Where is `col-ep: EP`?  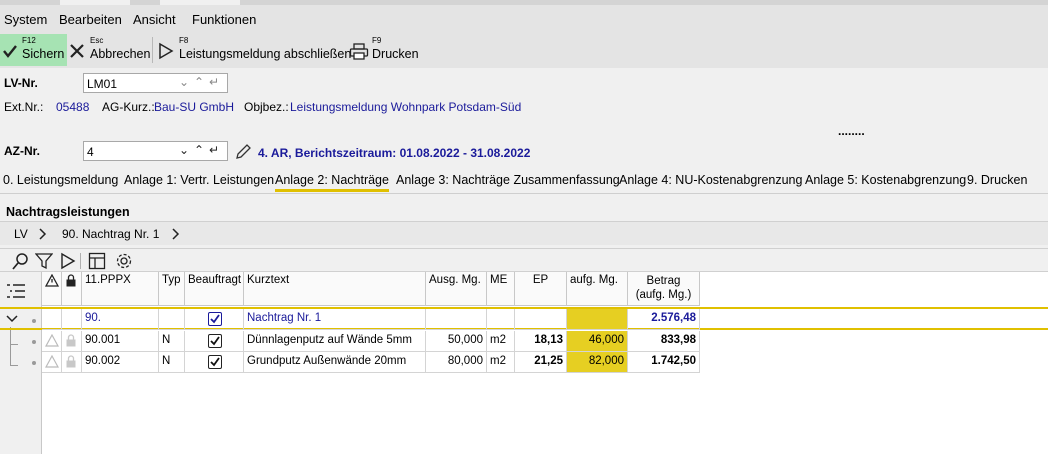
col-ep: EP is located at coordinates (541, 289).